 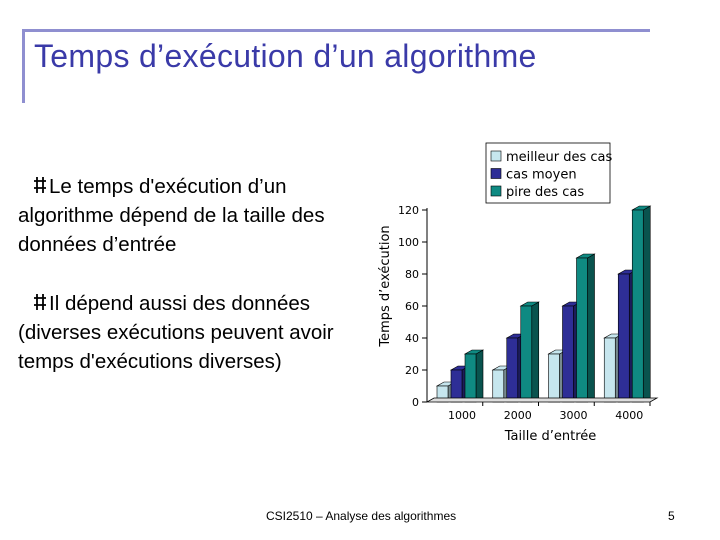 I want to click on x-tick-label: 2000, so click(x=518, y=415).